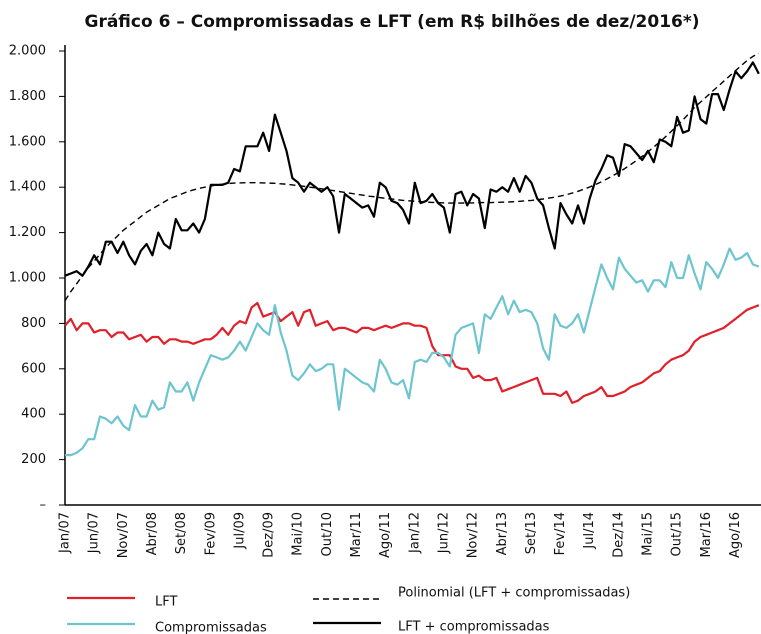 The image size is (761, 634). Describe the element at coordinates (27, 96) in the screenshot. I see `y-tick-label: 1.800` at that location.